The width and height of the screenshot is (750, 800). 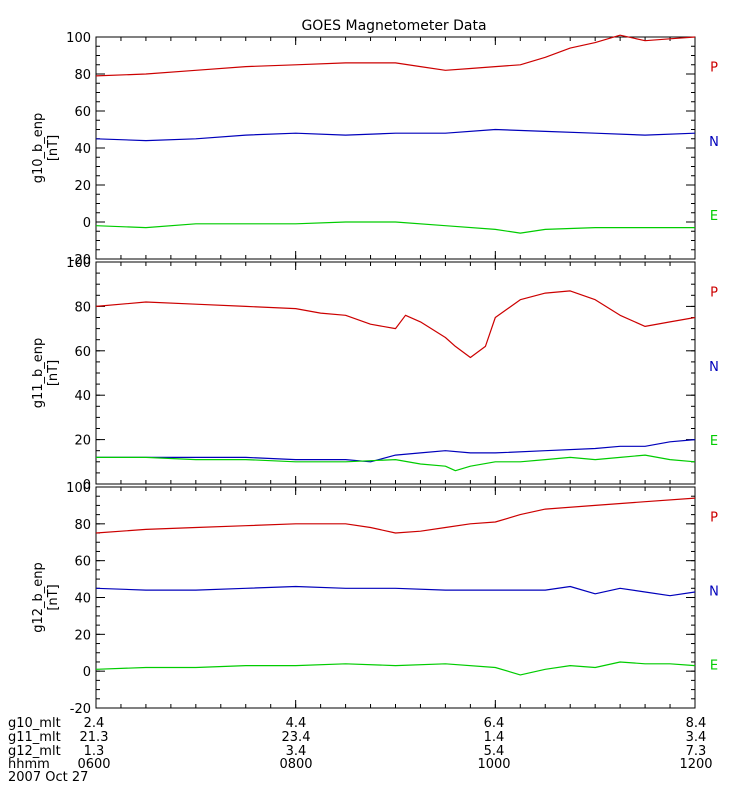 I want to click on footer-row-value: 7.3, so click(x=696, y=751).